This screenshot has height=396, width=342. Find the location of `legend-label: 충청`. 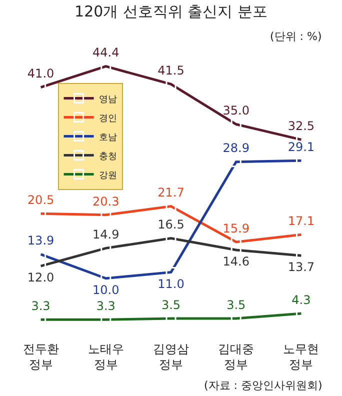

legend-label: 충청 is located at coordinates (107, 157).